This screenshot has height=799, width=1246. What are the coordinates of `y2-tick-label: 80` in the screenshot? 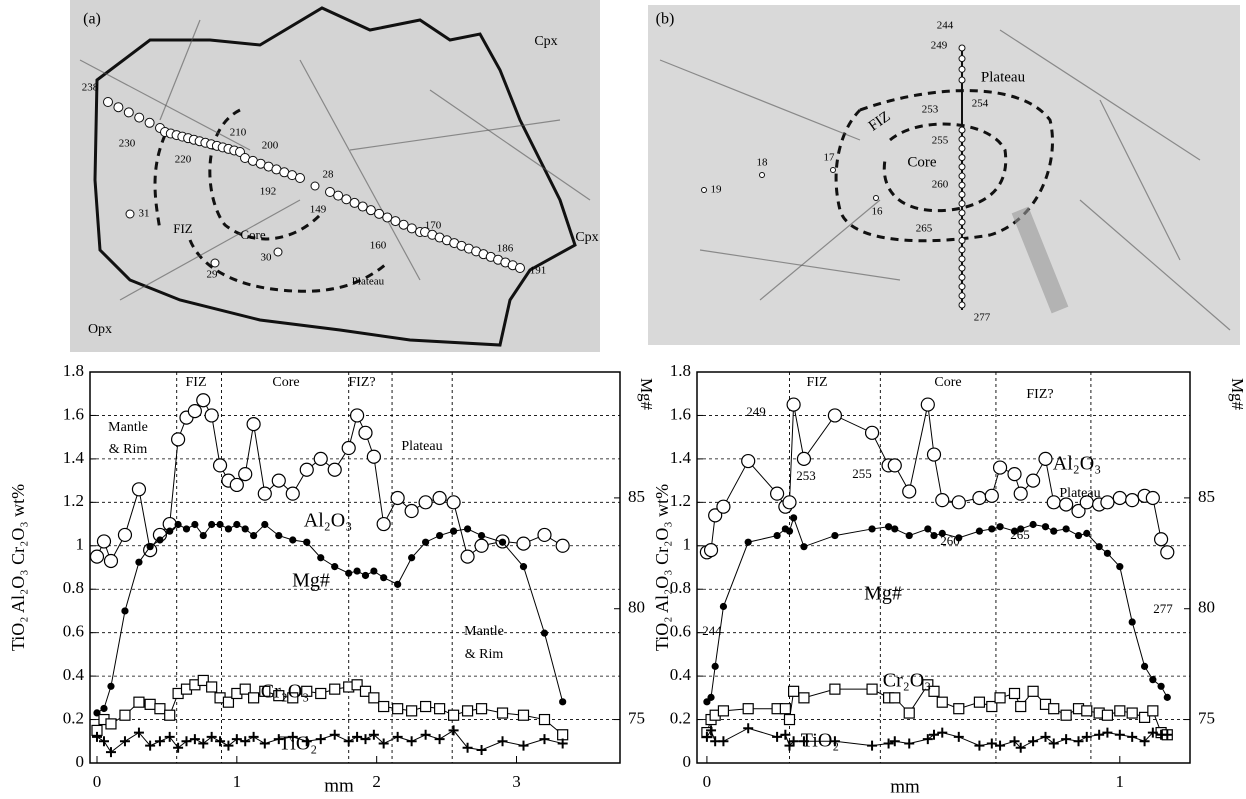 It's located at (636, 607).